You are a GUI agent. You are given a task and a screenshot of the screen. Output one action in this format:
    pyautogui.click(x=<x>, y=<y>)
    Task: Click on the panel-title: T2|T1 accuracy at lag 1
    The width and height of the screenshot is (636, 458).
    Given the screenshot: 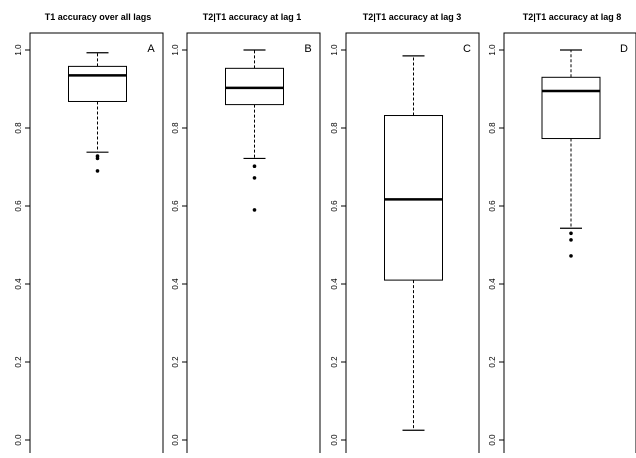 What is the action you would take?
    pyautogui.click(x=252, y=17)
    